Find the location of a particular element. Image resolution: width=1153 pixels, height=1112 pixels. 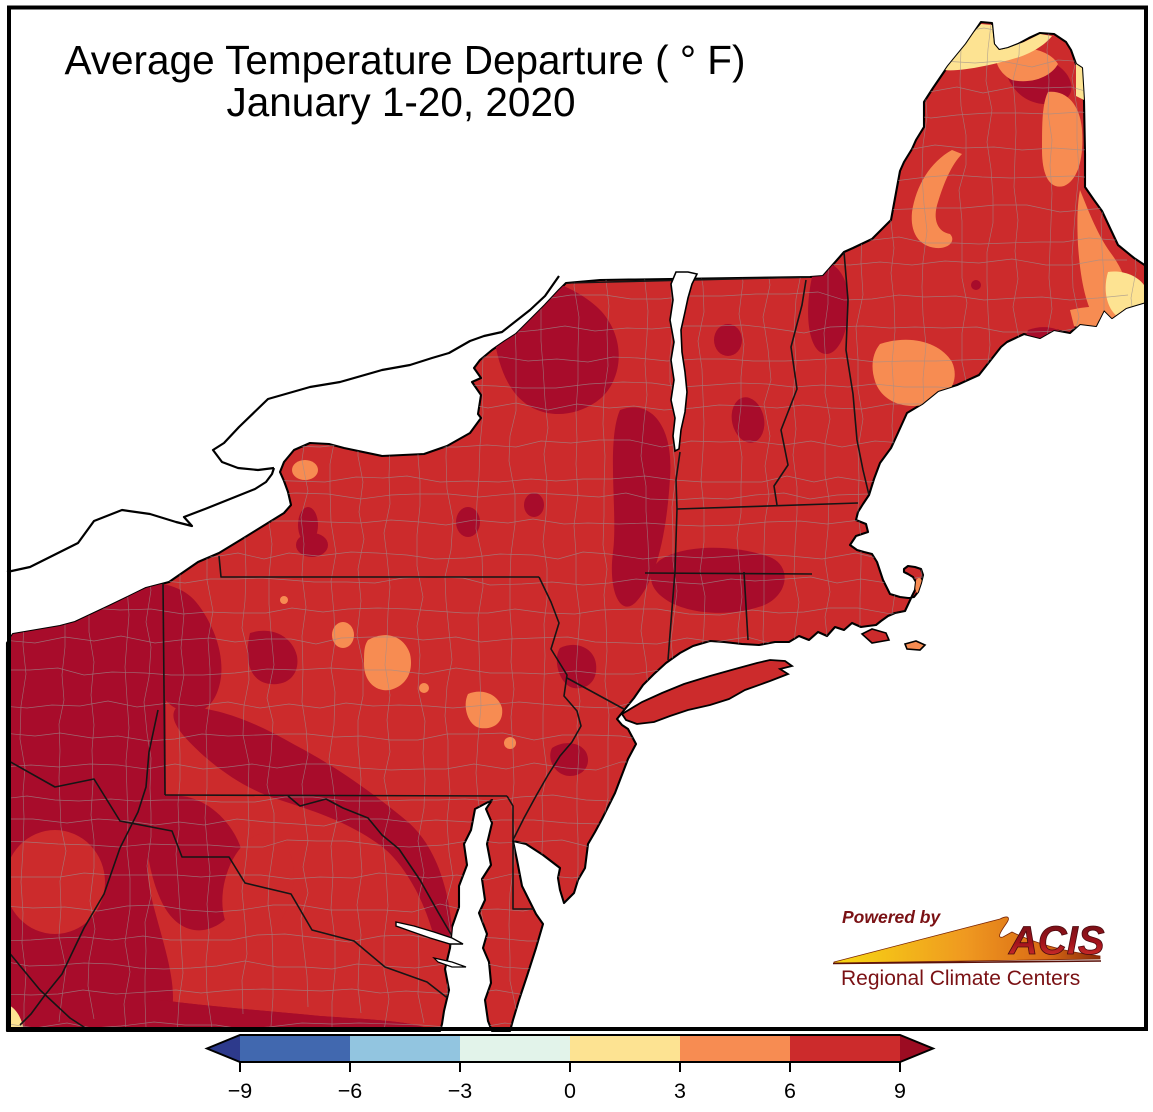

svg-text:Average Temperature Departure: Average Temperature Departure ( ° F) is located at coordinates (404, 60).